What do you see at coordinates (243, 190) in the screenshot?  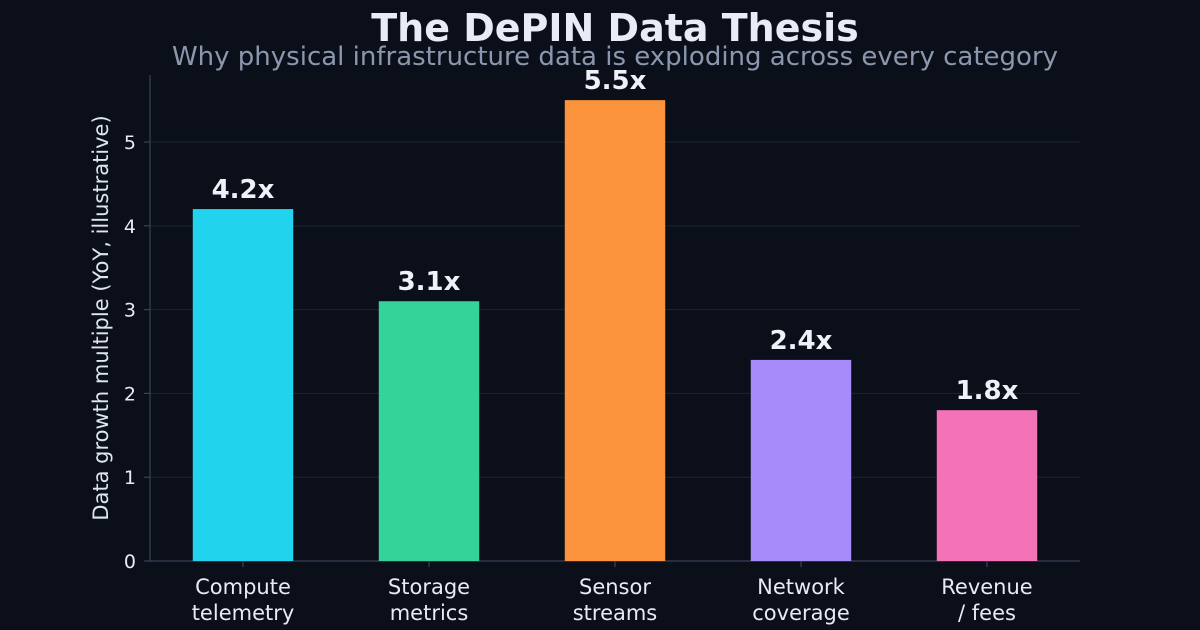 I see `bar-value-label: 4.2x` at bounding box center [243, 190].